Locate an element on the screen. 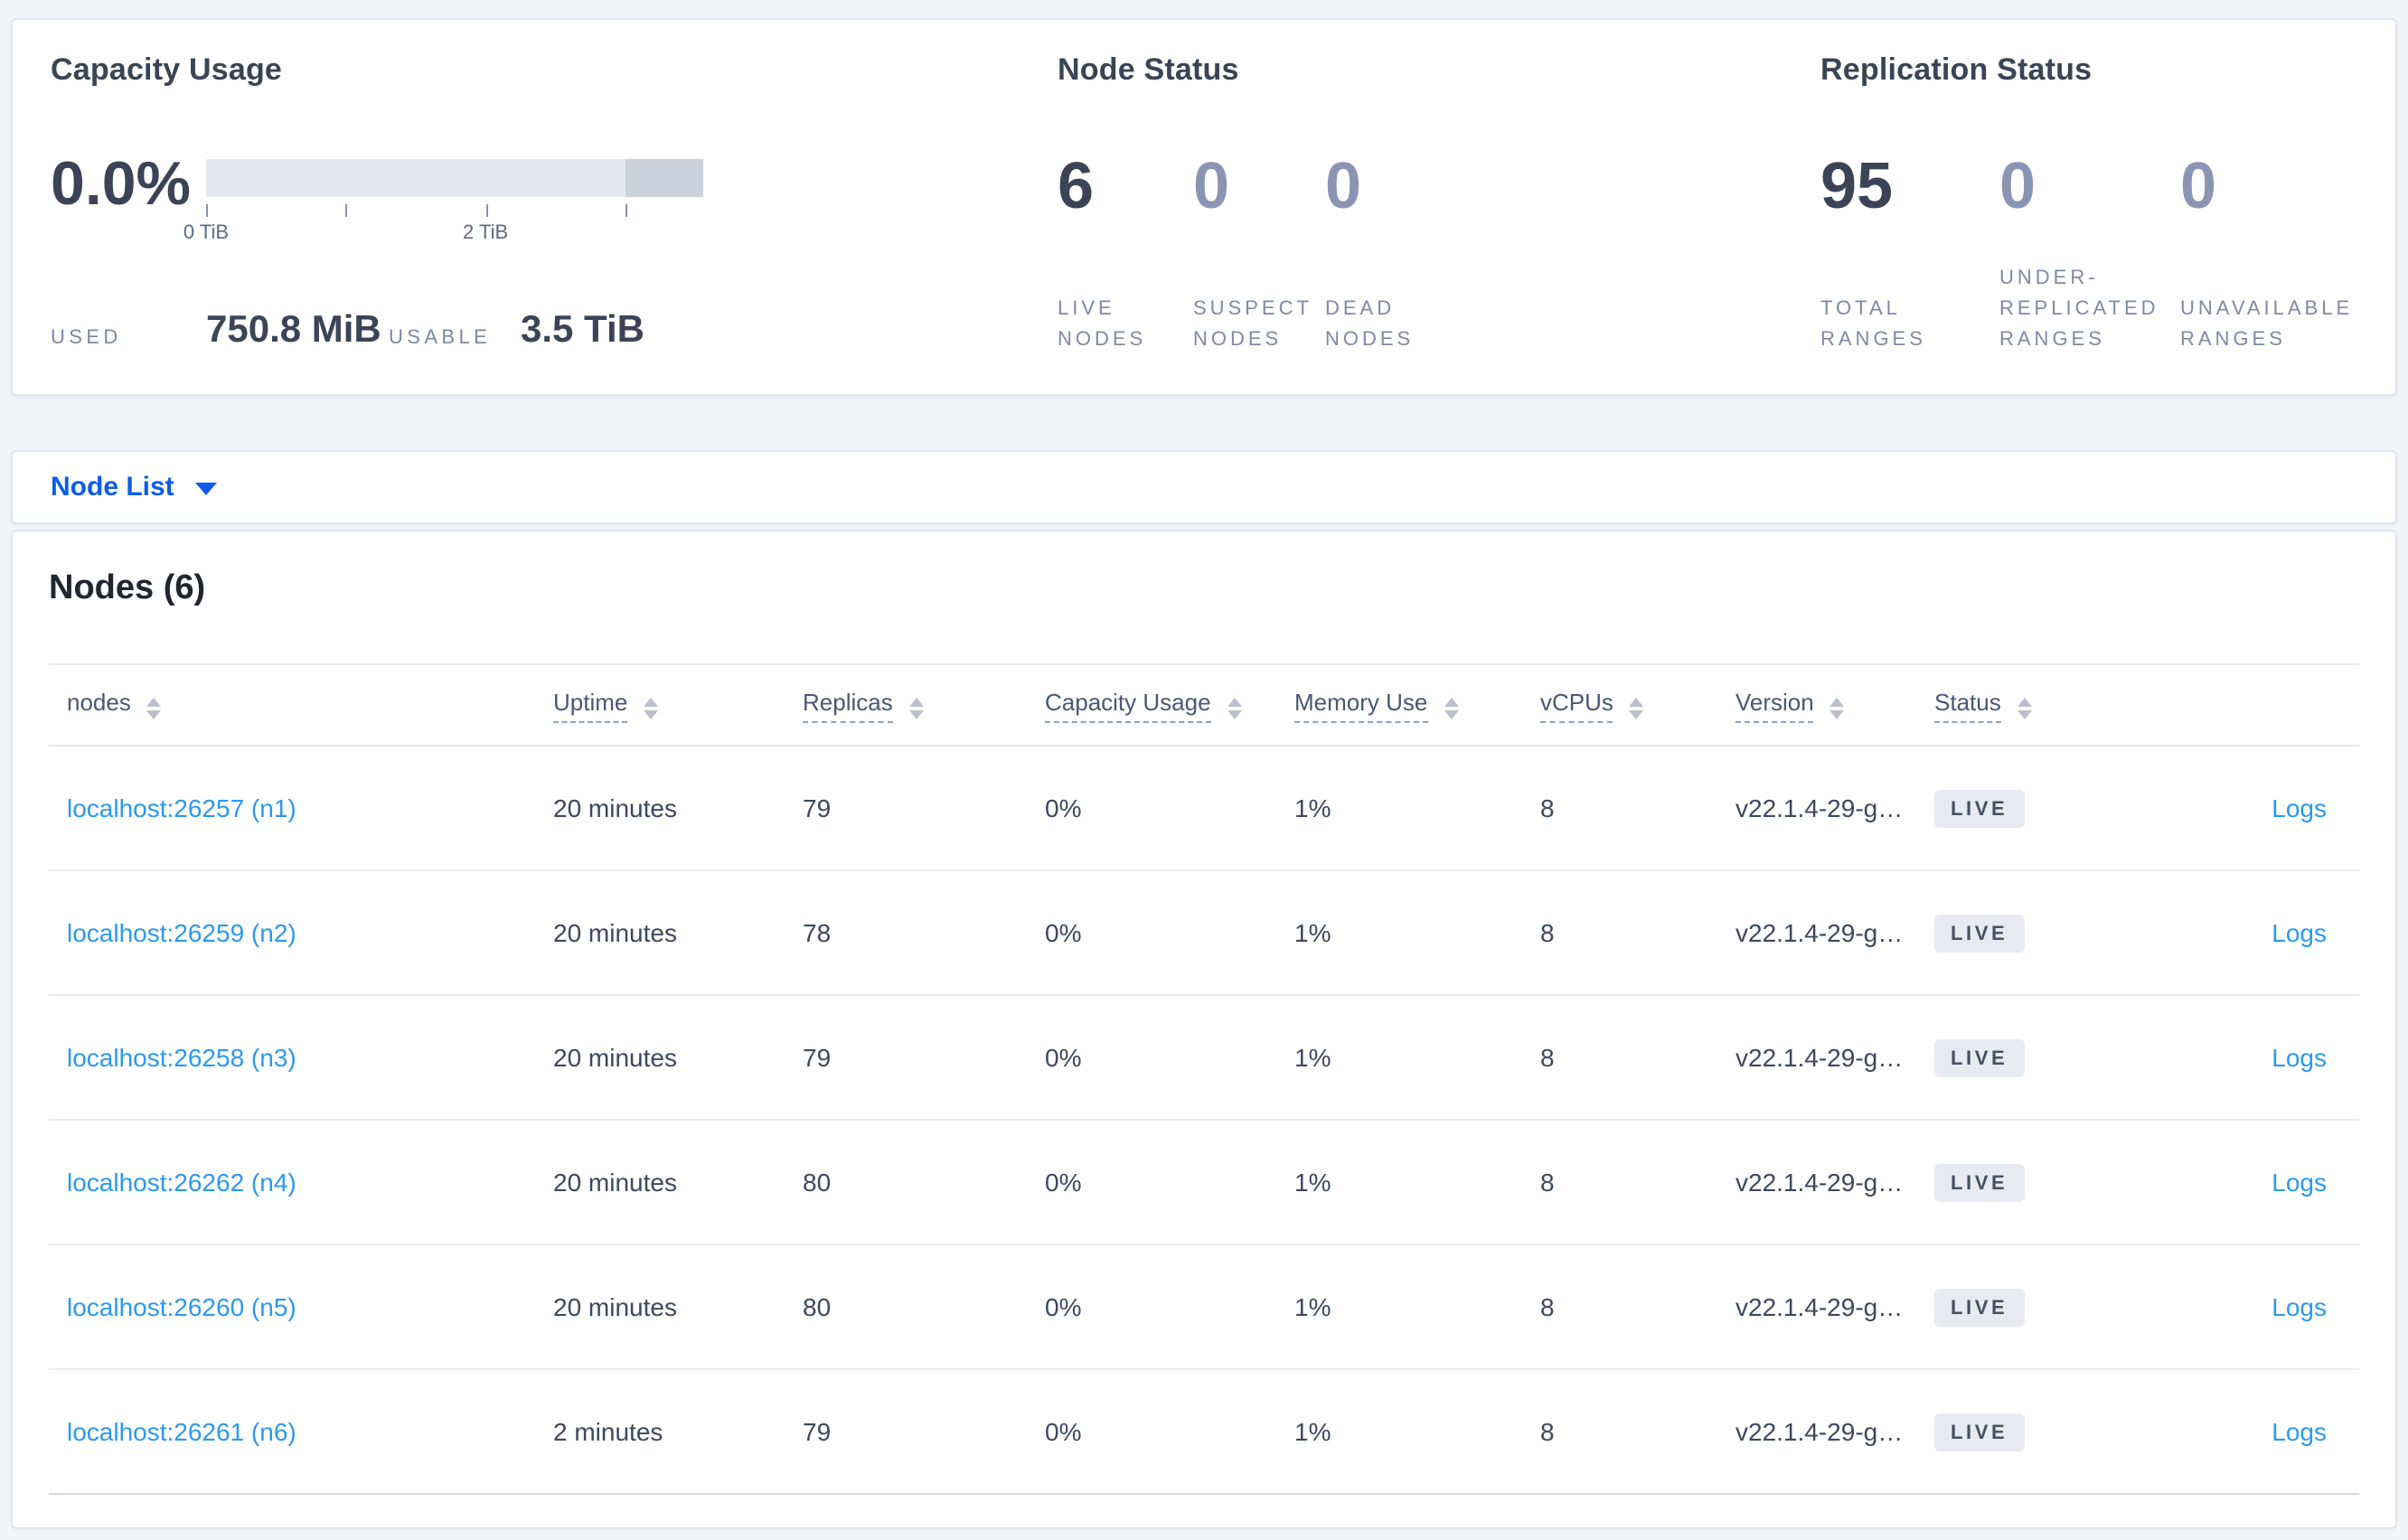 The width and height of the screenshot is (2408, 1540). node-link: localhost:26258 (n3) is located at coordinates (181, 1057).